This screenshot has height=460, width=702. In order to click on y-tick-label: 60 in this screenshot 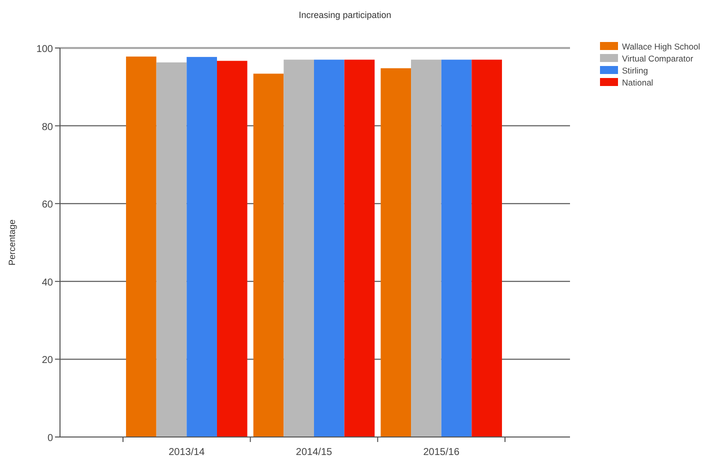, I will do `click(48, 205)`.